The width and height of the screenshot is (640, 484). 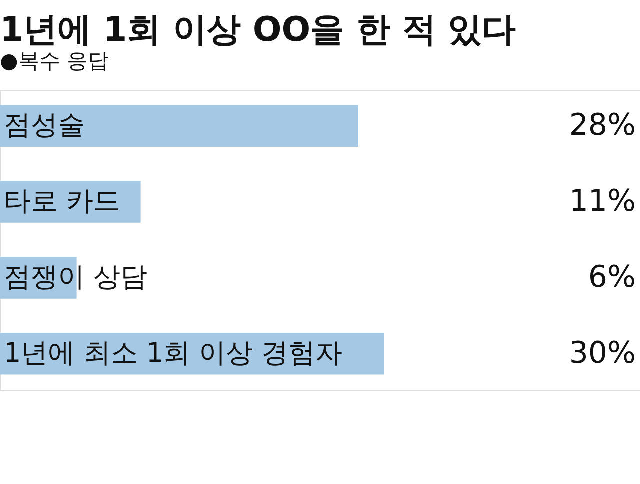 What do you see at coordinates (179, 126) in the screenshot?
I see `bar` at bounding box center [179, 126].